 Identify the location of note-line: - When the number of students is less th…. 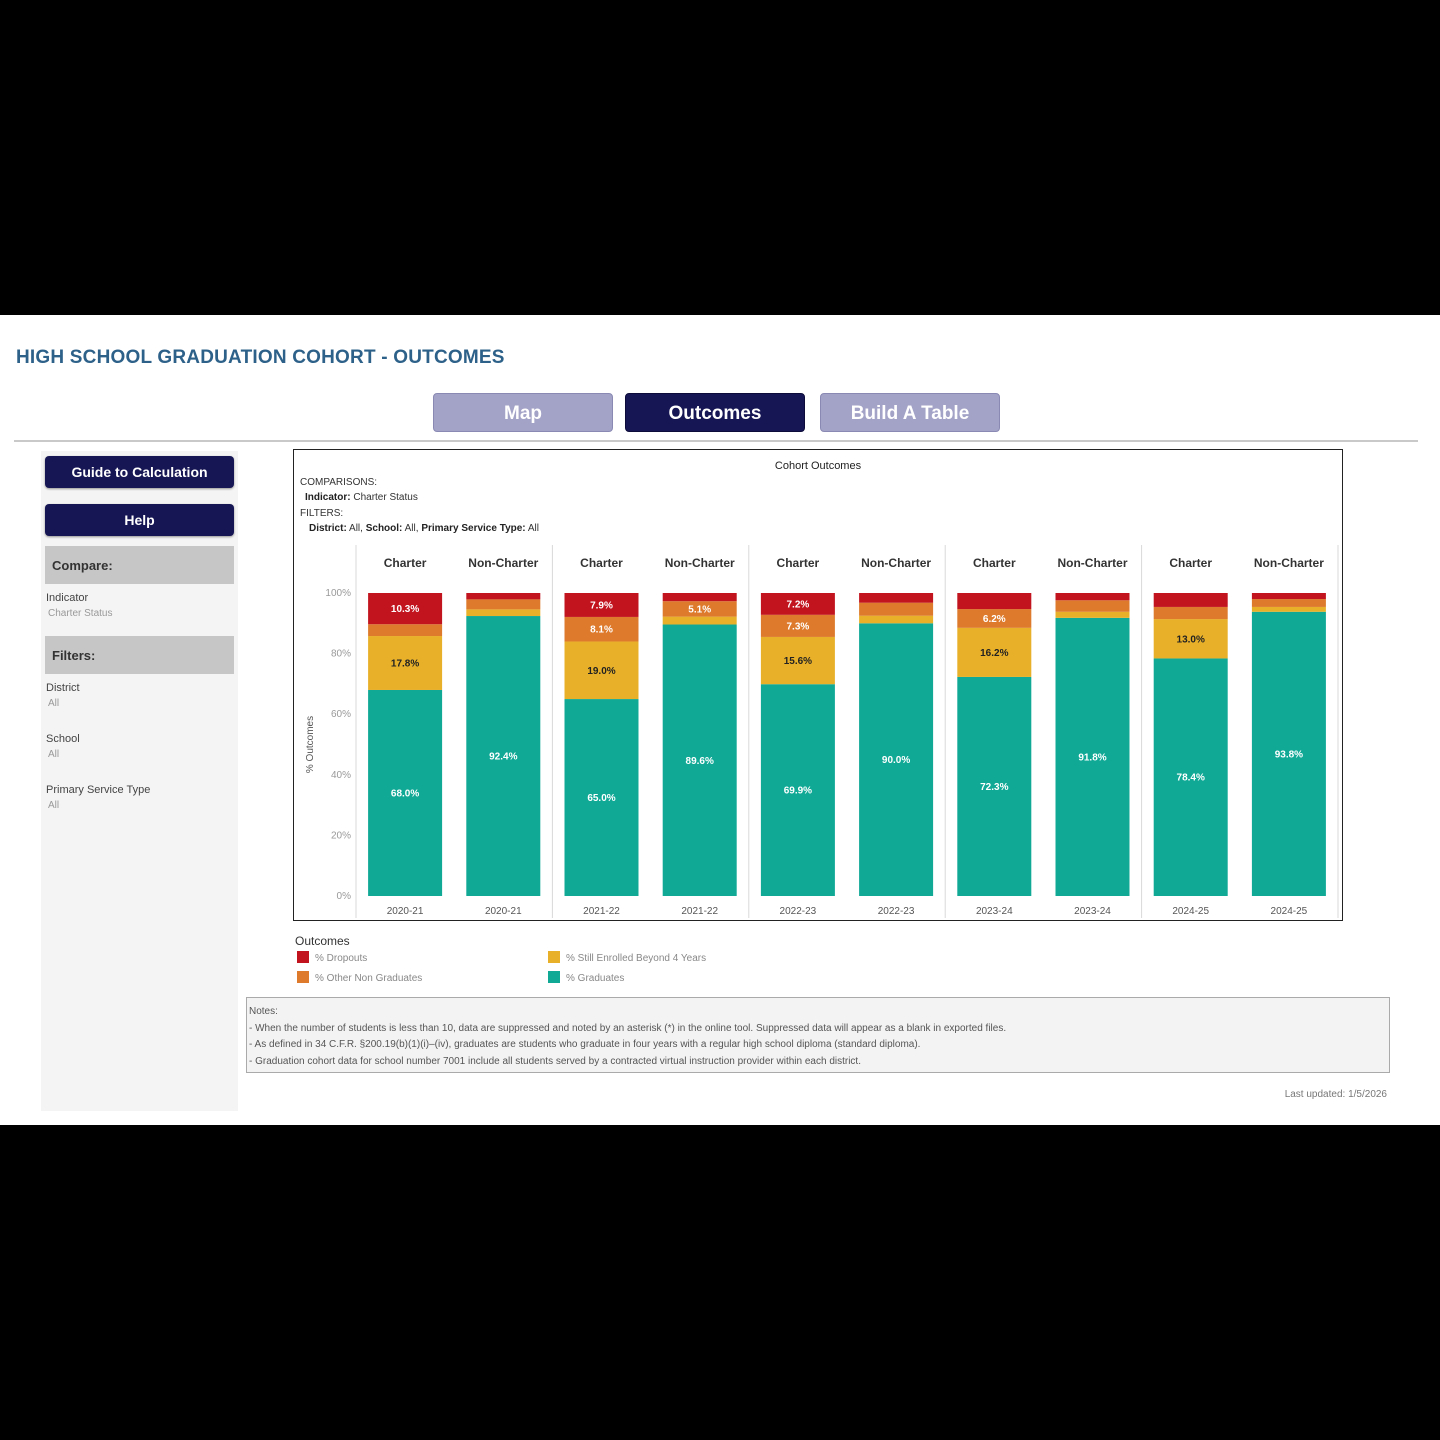
(628, 1028).